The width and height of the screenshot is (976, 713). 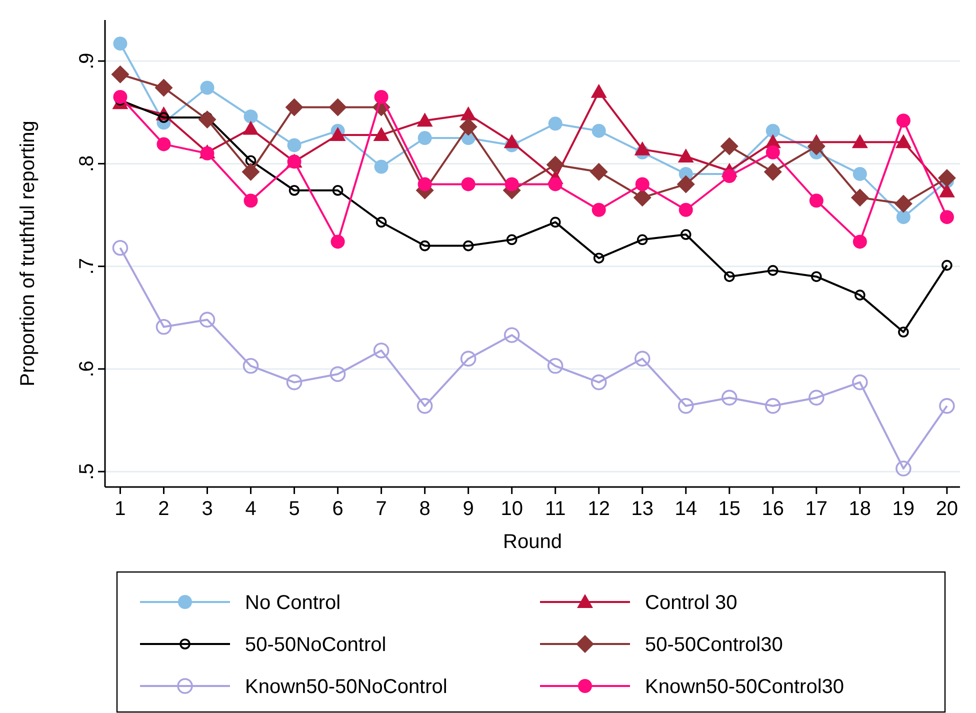 What do you see at coordinates (642, 509) in the screenshot?
I see `x-tick-label: 13` at bounding box center [642, 509].